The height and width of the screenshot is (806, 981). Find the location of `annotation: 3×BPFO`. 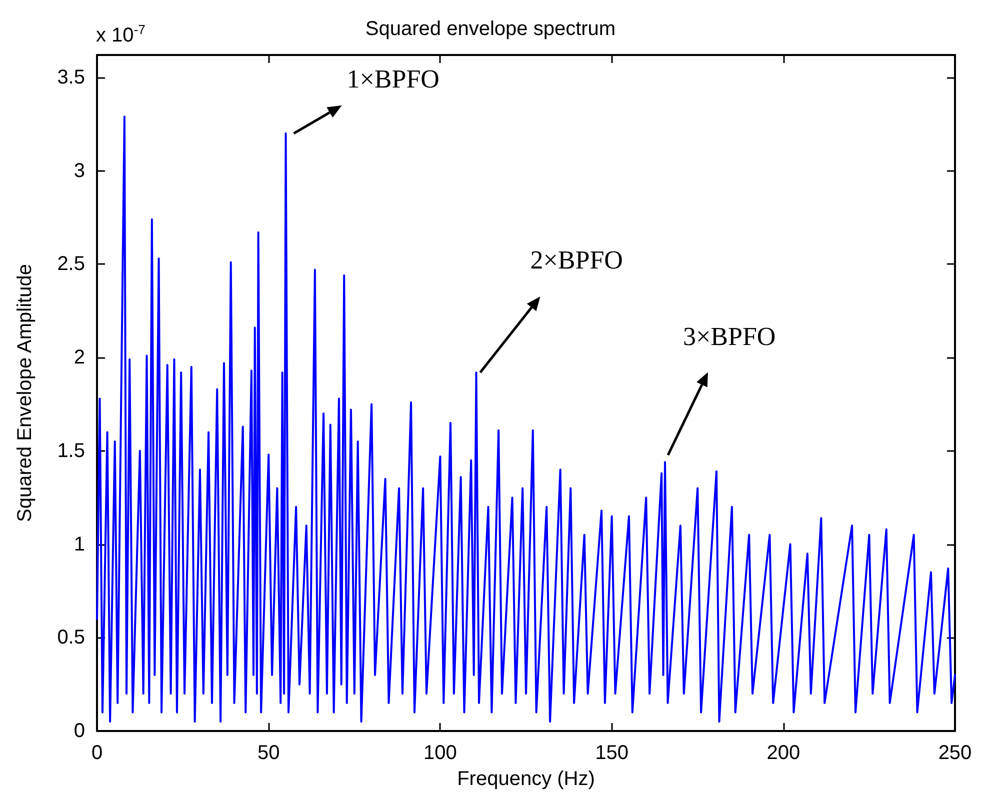

annotation: 3×BPFO is located at coordinates (729, 337).